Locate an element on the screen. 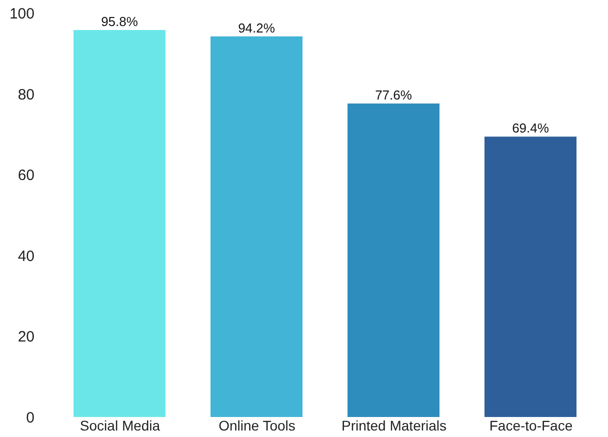 This screenshot has width=608, height=437. data-label: 94.2% is located at coordinates (257, 28).